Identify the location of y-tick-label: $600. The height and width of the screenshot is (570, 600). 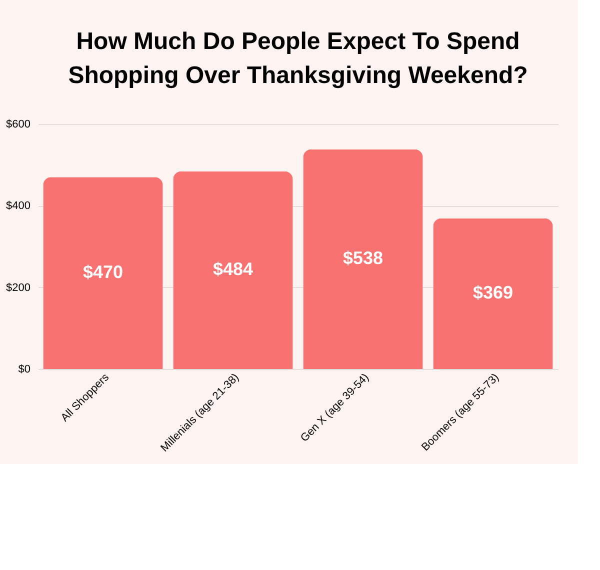
(18, 124).